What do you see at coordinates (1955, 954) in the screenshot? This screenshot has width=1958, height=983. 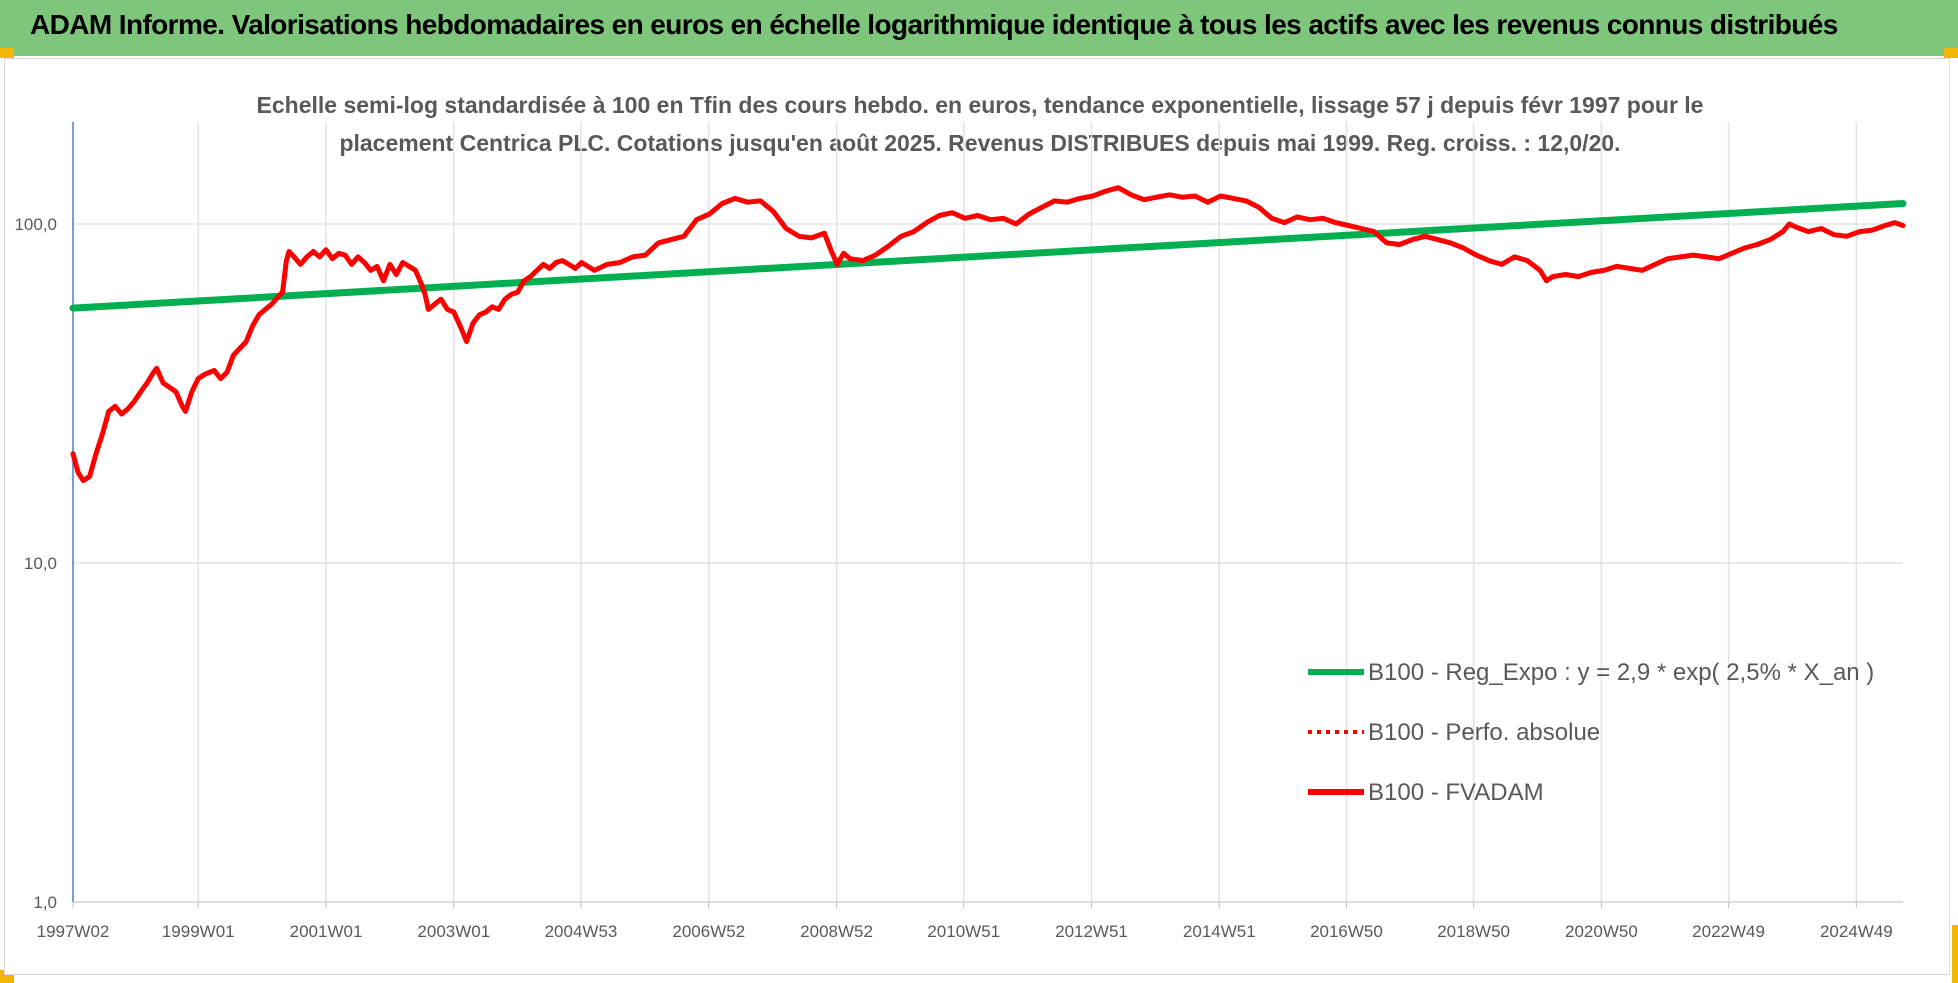 I see `corner-marker-bottom-right` at bounding box center [1955, 954].